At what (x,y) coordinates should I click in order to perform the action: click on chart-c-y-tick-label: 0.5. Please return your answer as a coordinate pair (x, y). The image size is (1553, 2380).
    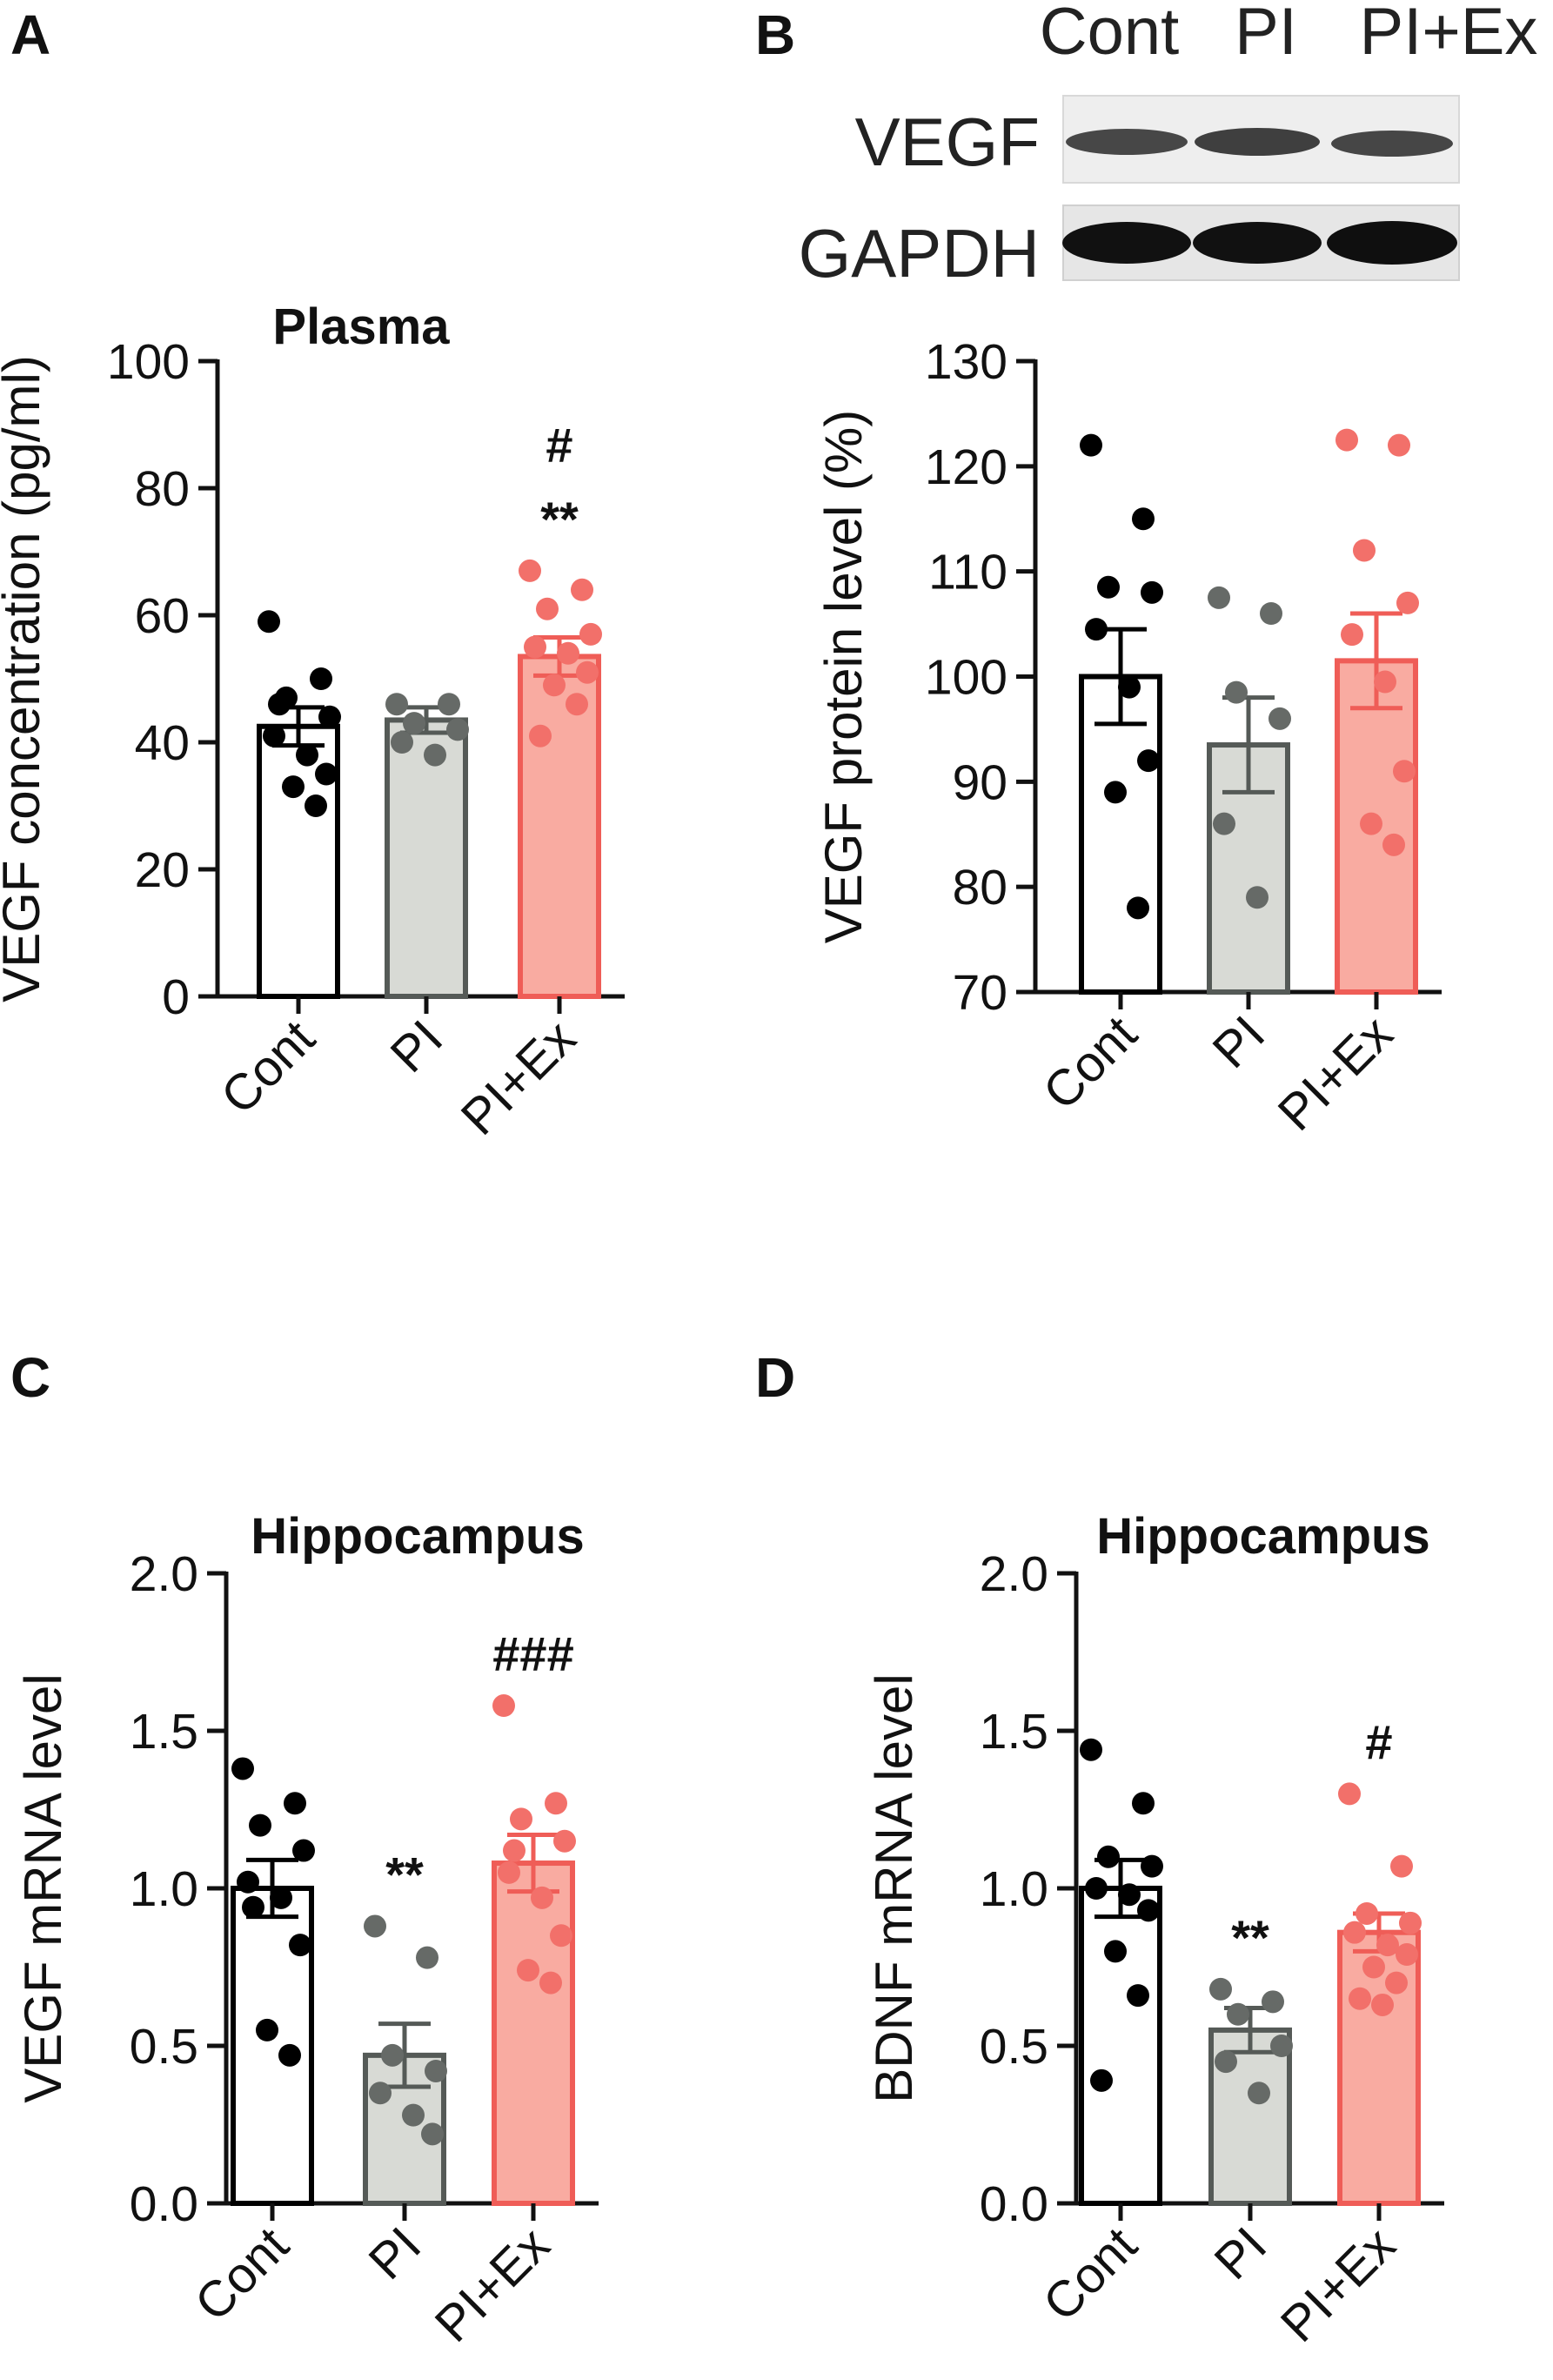
    Looking at the image, I should click on (164, 2047).